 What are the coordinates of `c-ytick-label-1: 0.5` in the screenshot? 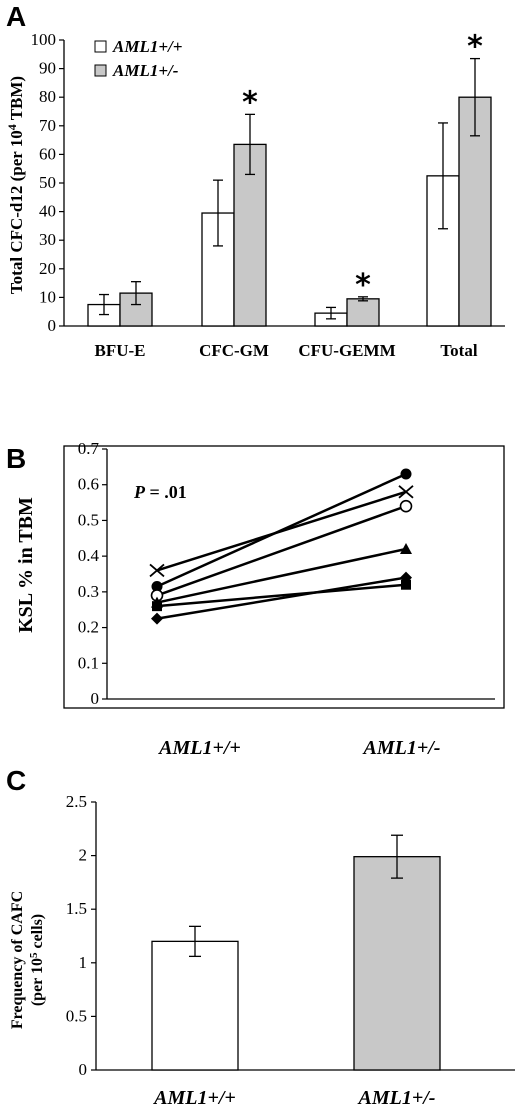 It's located at (76, 1015).